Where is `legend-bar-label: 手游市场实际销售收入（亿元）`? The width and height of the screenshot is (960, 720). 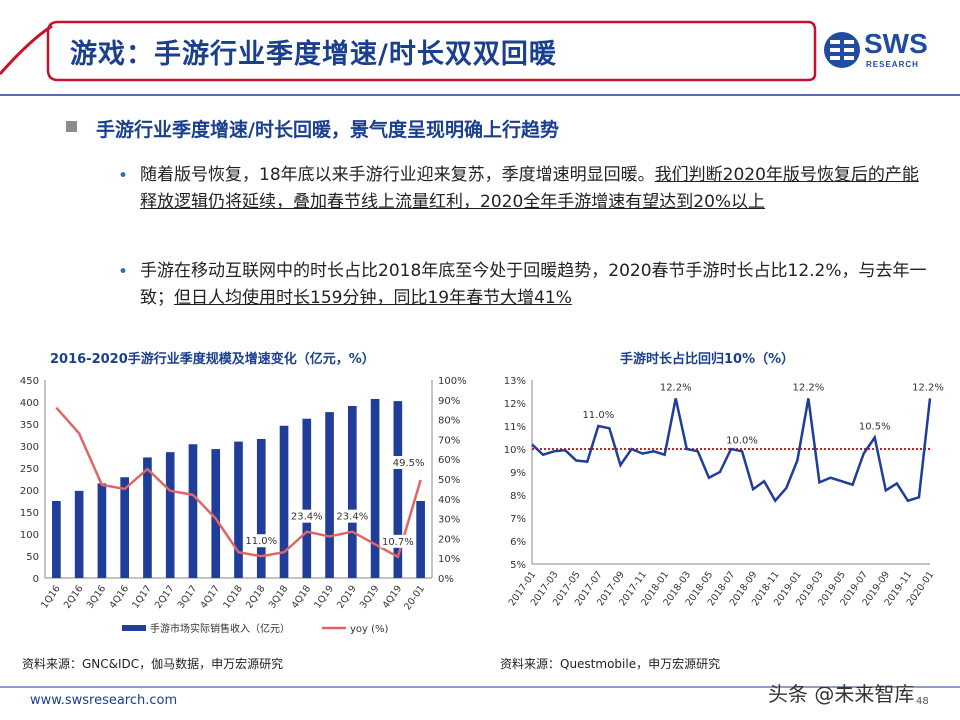
legend-bar-label: 手游市场实际销售收入（亿元） is located at coordinates (220, 628).